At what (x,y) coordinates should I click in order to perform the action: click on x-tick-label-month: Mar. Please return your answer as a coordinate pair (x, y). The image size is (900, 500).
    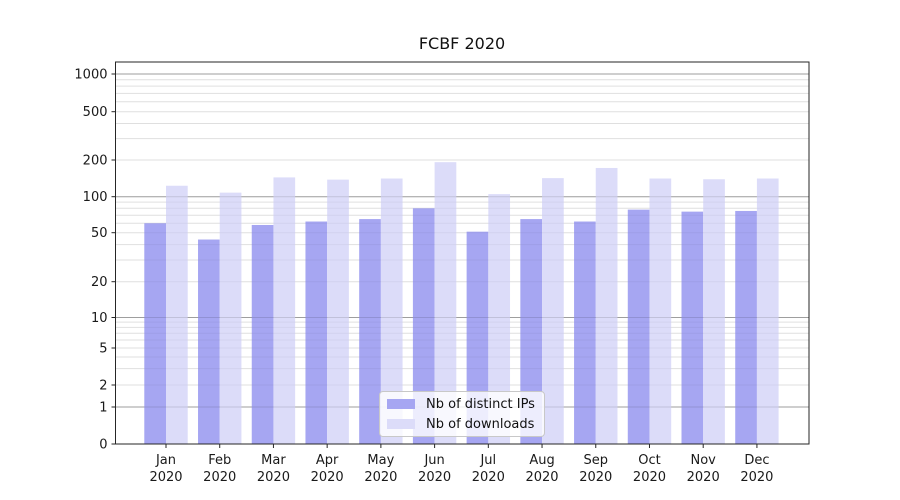
    Looking at the image, I should click on (273, 460).